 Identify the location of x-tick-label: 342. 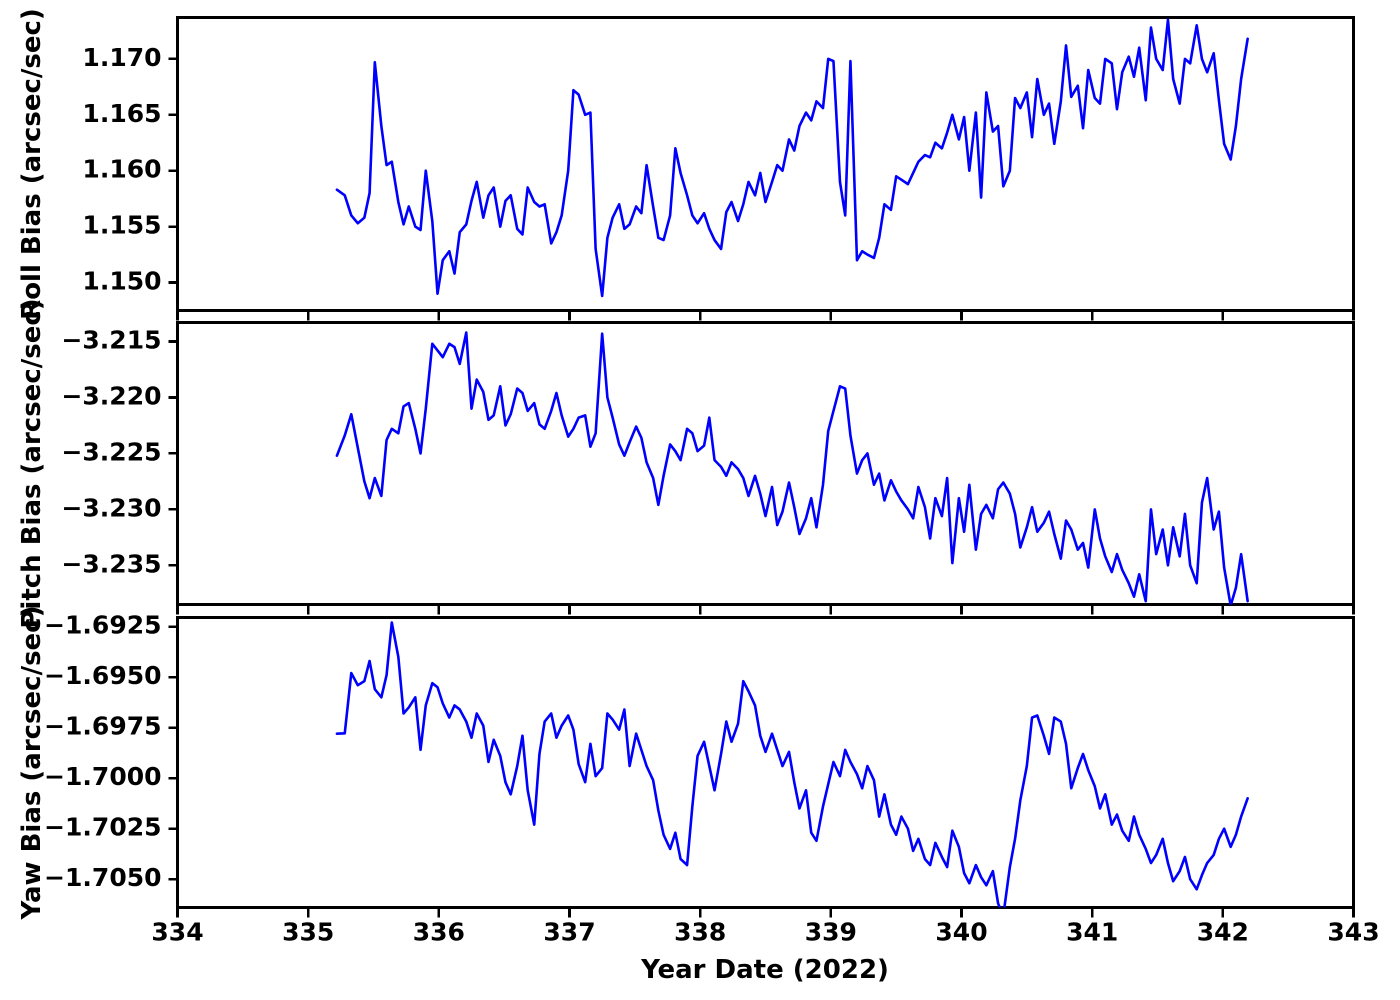
(1223, 931).